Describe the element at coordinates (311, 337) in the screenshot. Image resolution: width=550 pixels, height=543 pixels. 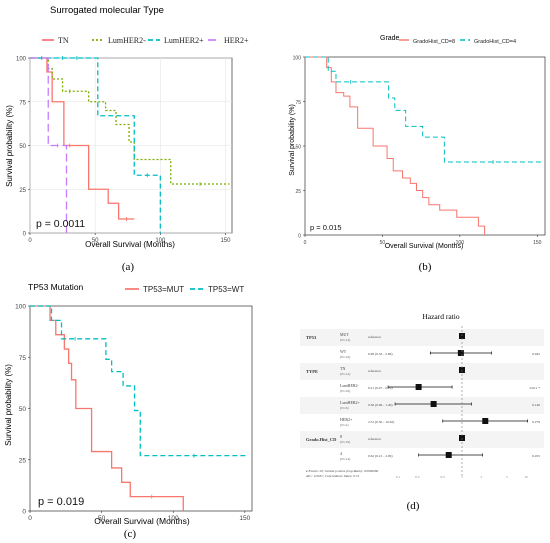
I see `forest-variable-0: TP53` at that location.